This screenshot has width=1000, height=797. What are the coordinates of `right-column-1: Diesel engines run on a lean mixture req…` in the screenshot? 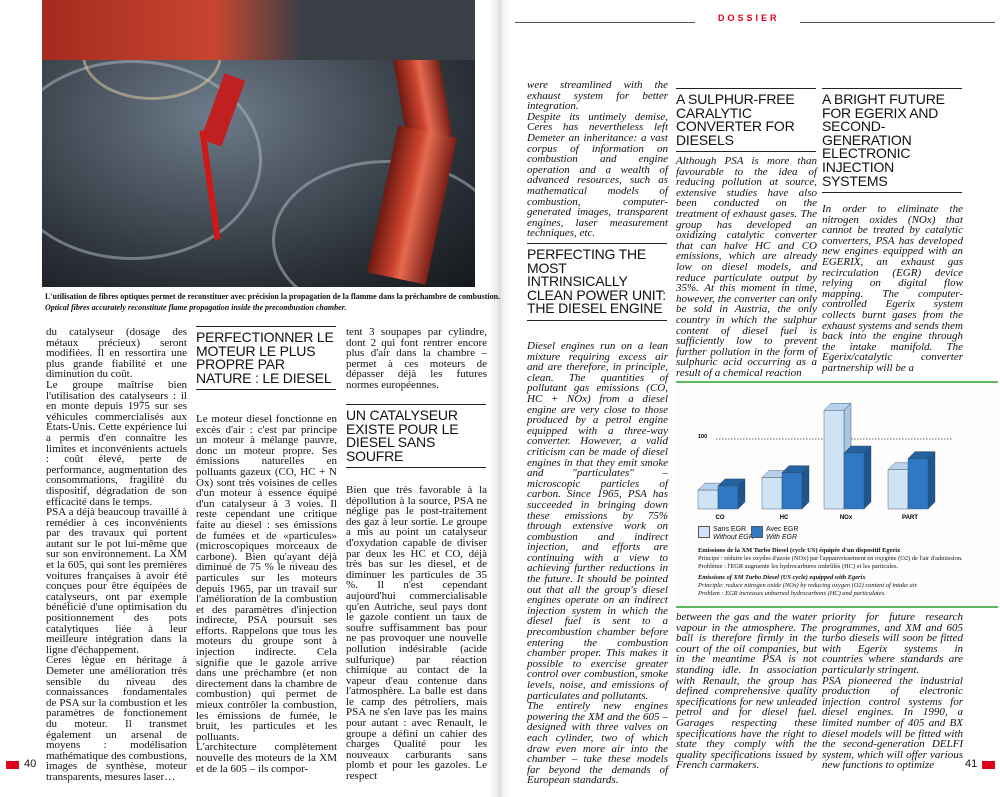 It's located at (597, 563).